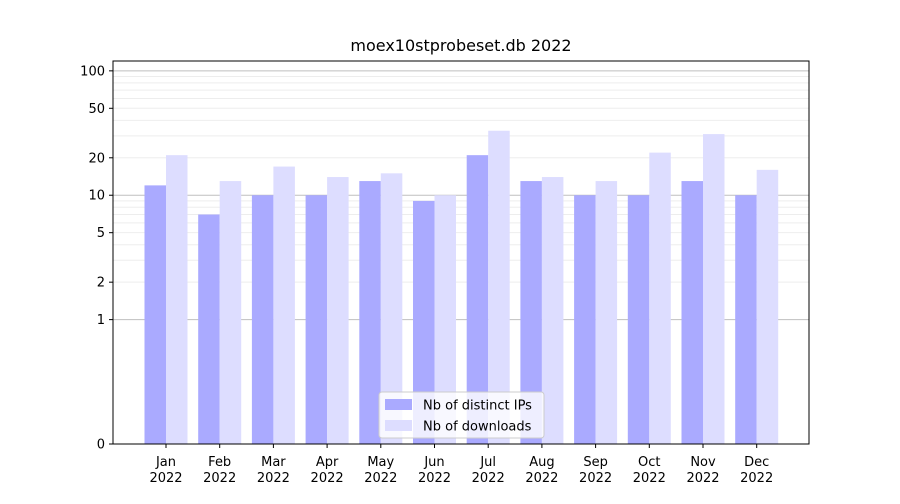 Image resolution: width=900 pixels, height=504 pixels. I want to click on x-tick-label: Mar, so click(273, 462).